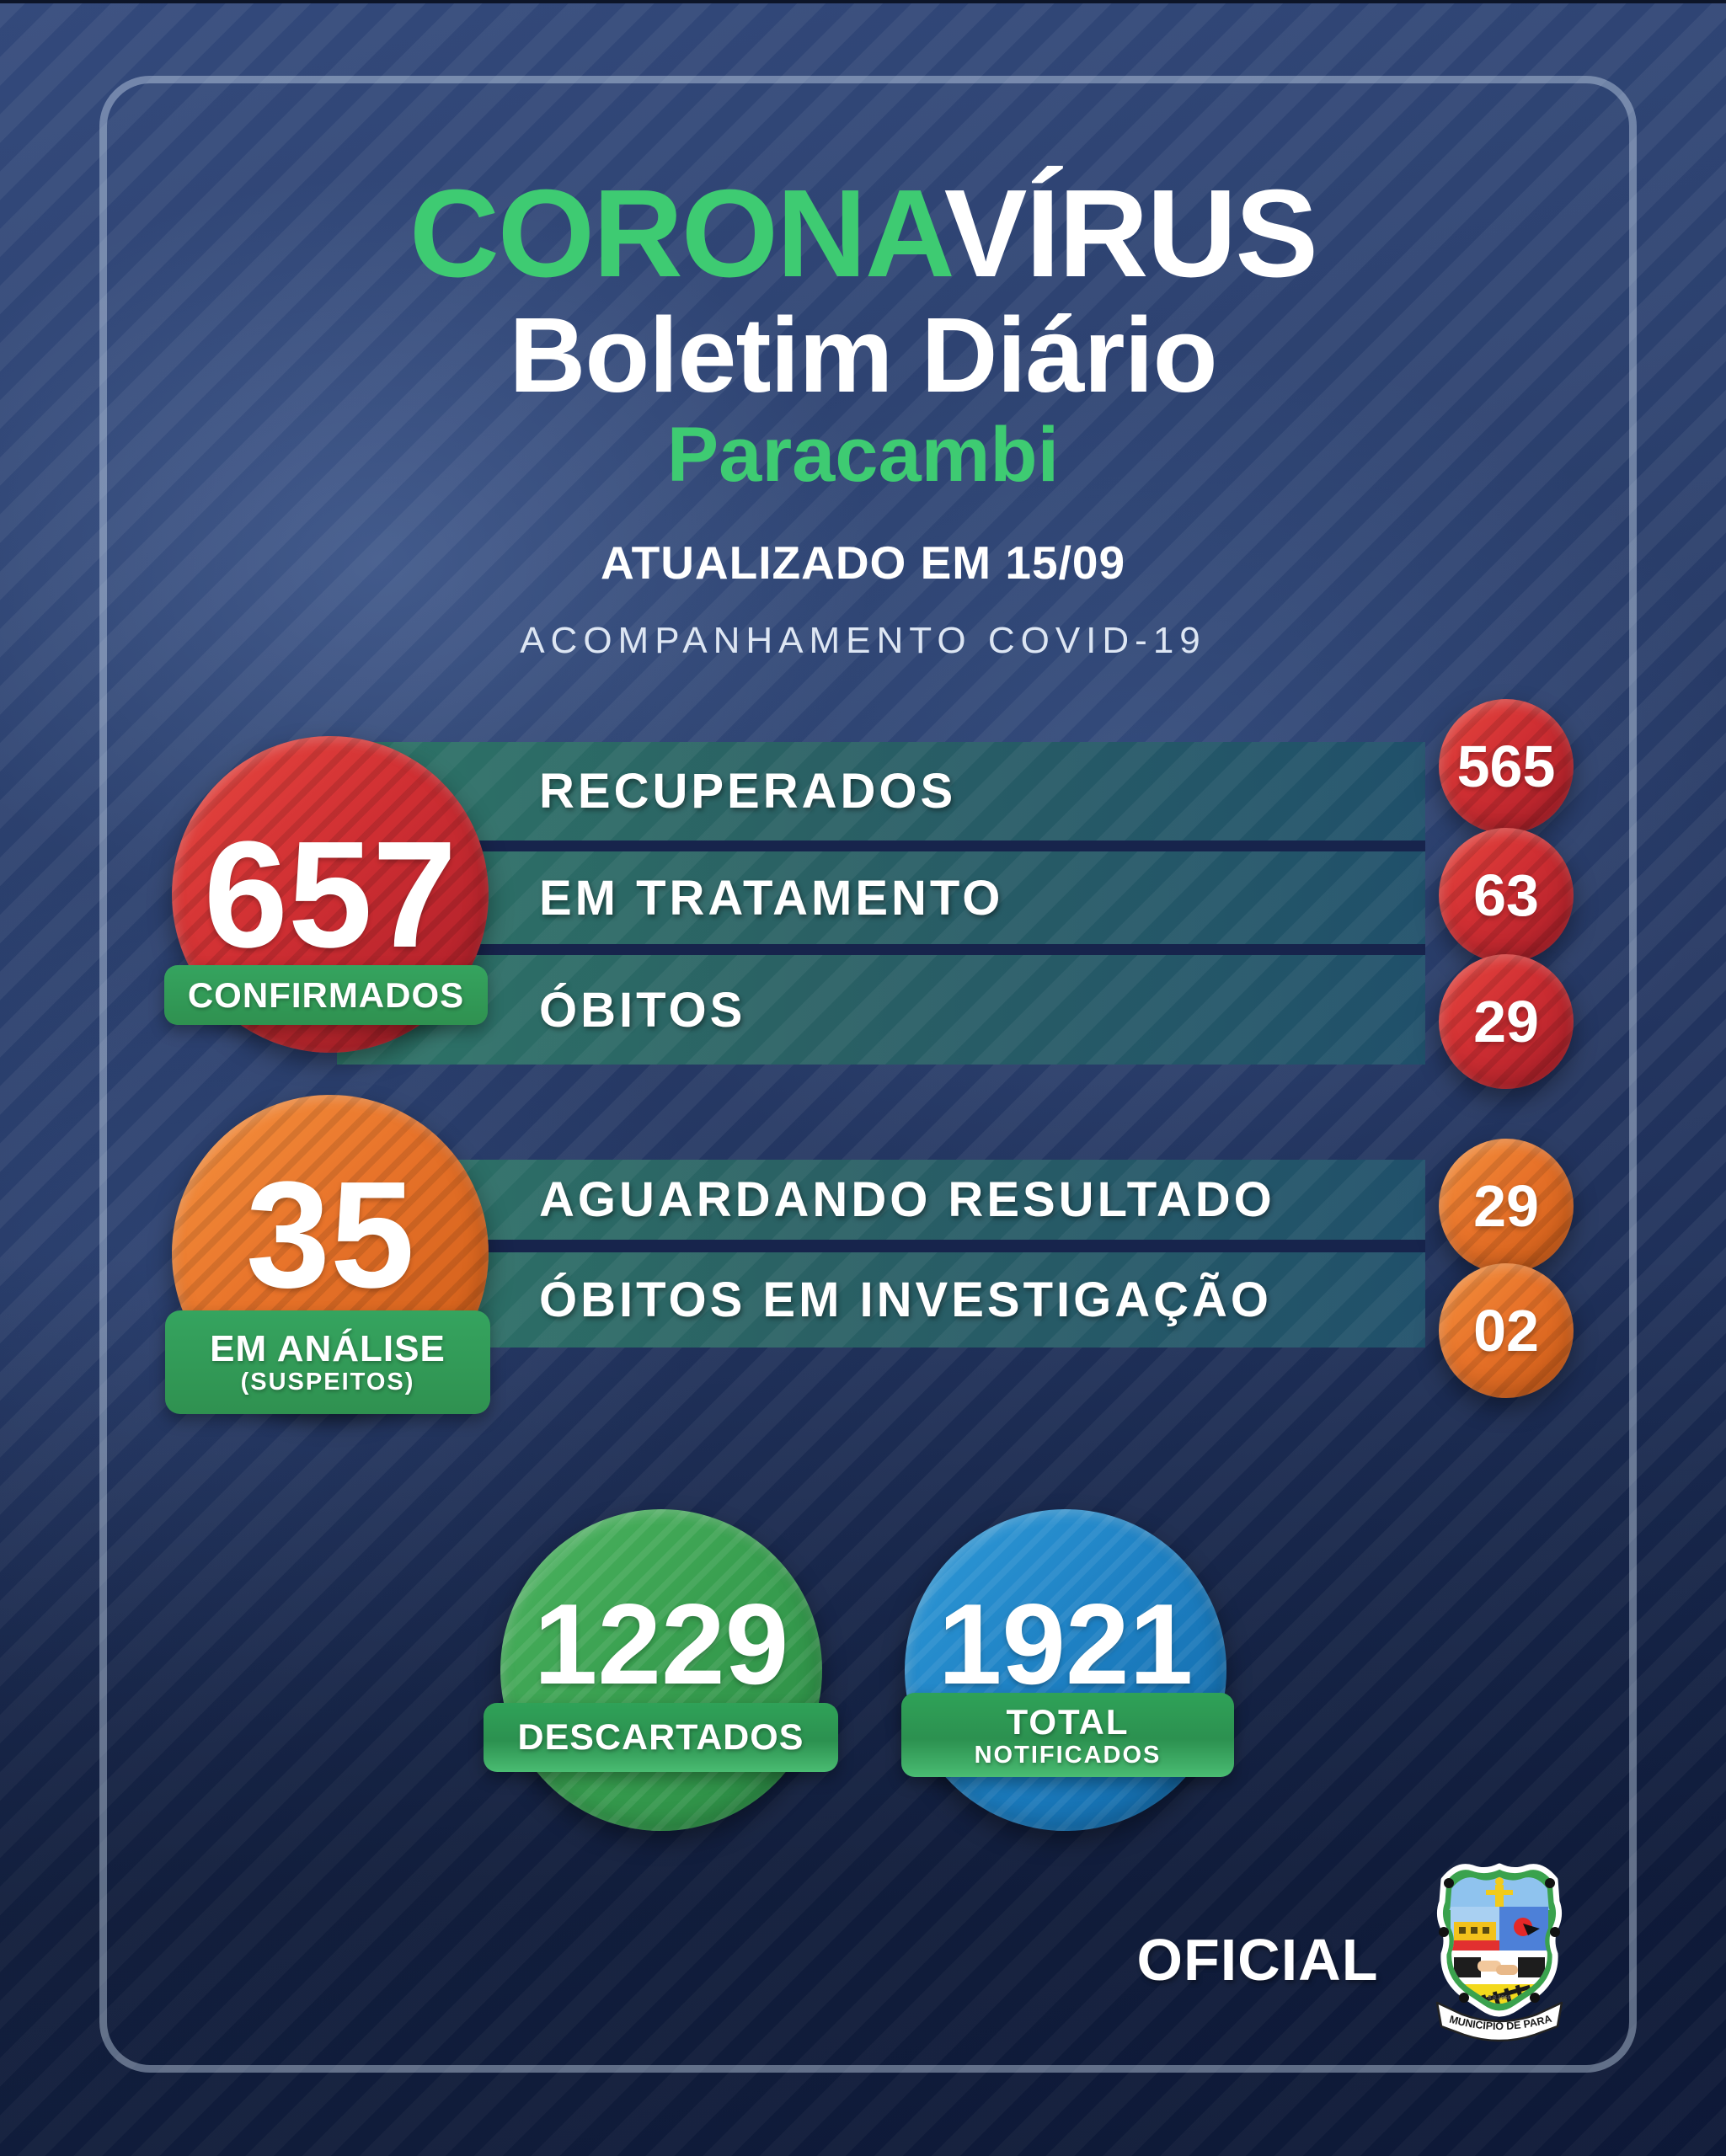  What do you see at coordinates (907, 1199) in the screenshot?
I see `stat-label-aguardando-resultado: AGUARDANDO RESULTADO` at bounding box center [907, 1199].